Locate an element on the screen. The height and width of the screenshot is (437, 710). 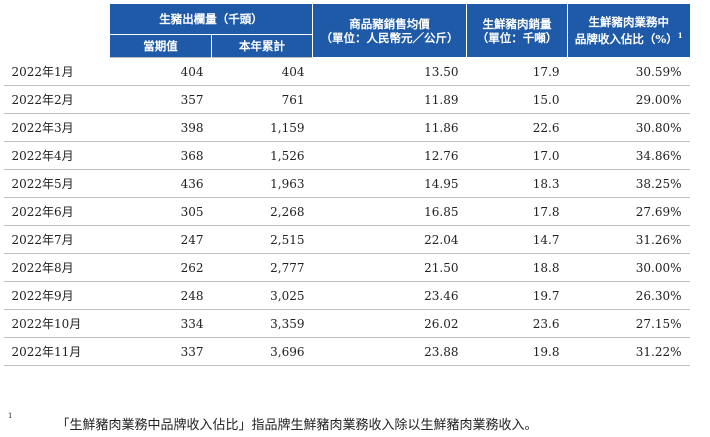
row-period-value: 357 is located at coordinates (160, 99).